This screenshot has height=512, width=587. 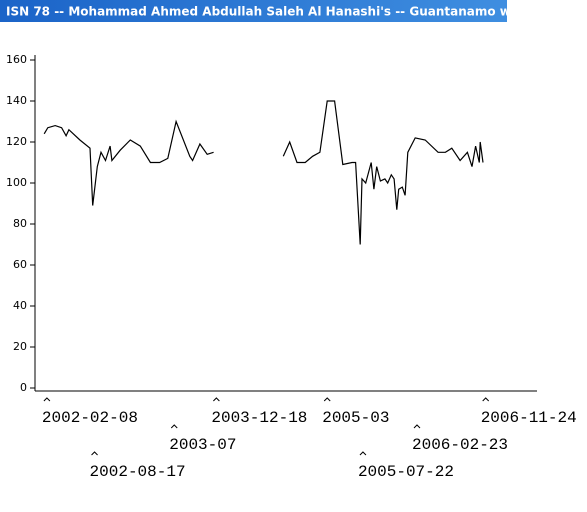 I want to click on y-tick-label: 20, so click(x=20, y=346).